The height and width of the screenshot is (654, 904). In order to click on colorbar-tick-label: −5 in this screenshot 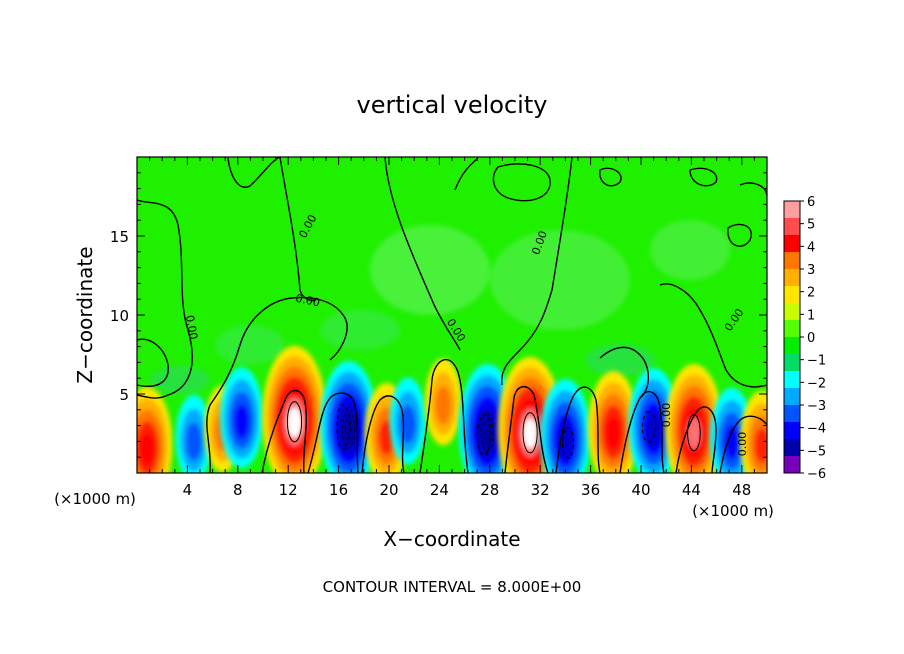, I will do `click(816, 451)`.